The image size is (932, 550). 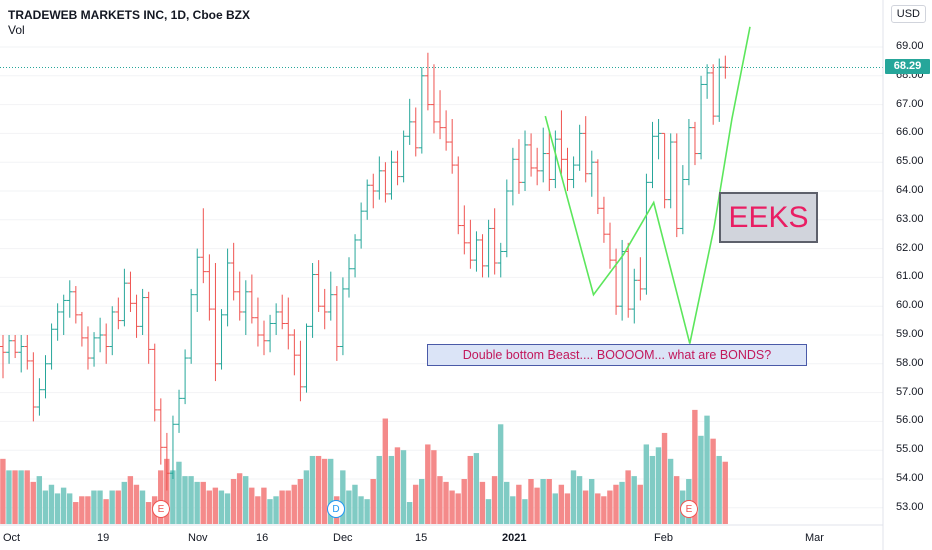 I want to click on dividend-event-marker: D, so click(x=336, y=509).